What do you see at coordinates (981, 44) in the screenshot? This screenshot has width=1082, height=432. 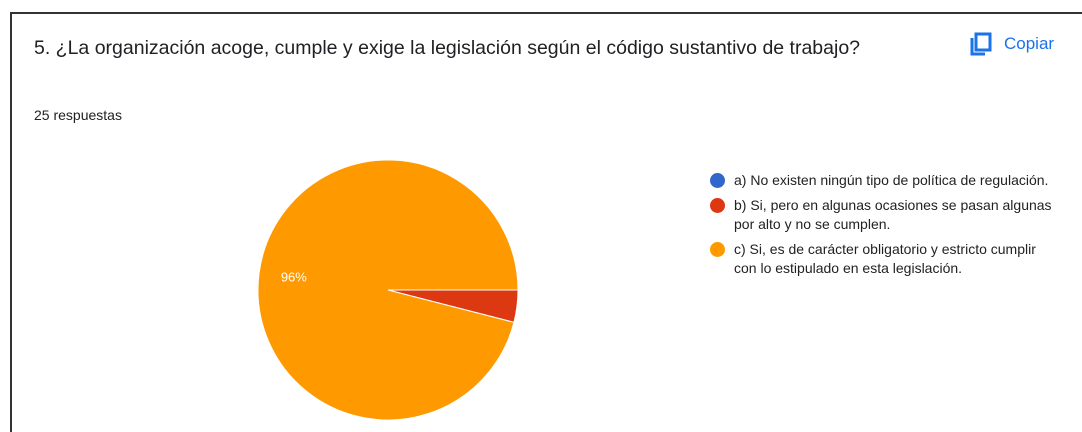 I see `copy-icon` at bounding box center [981, 44].